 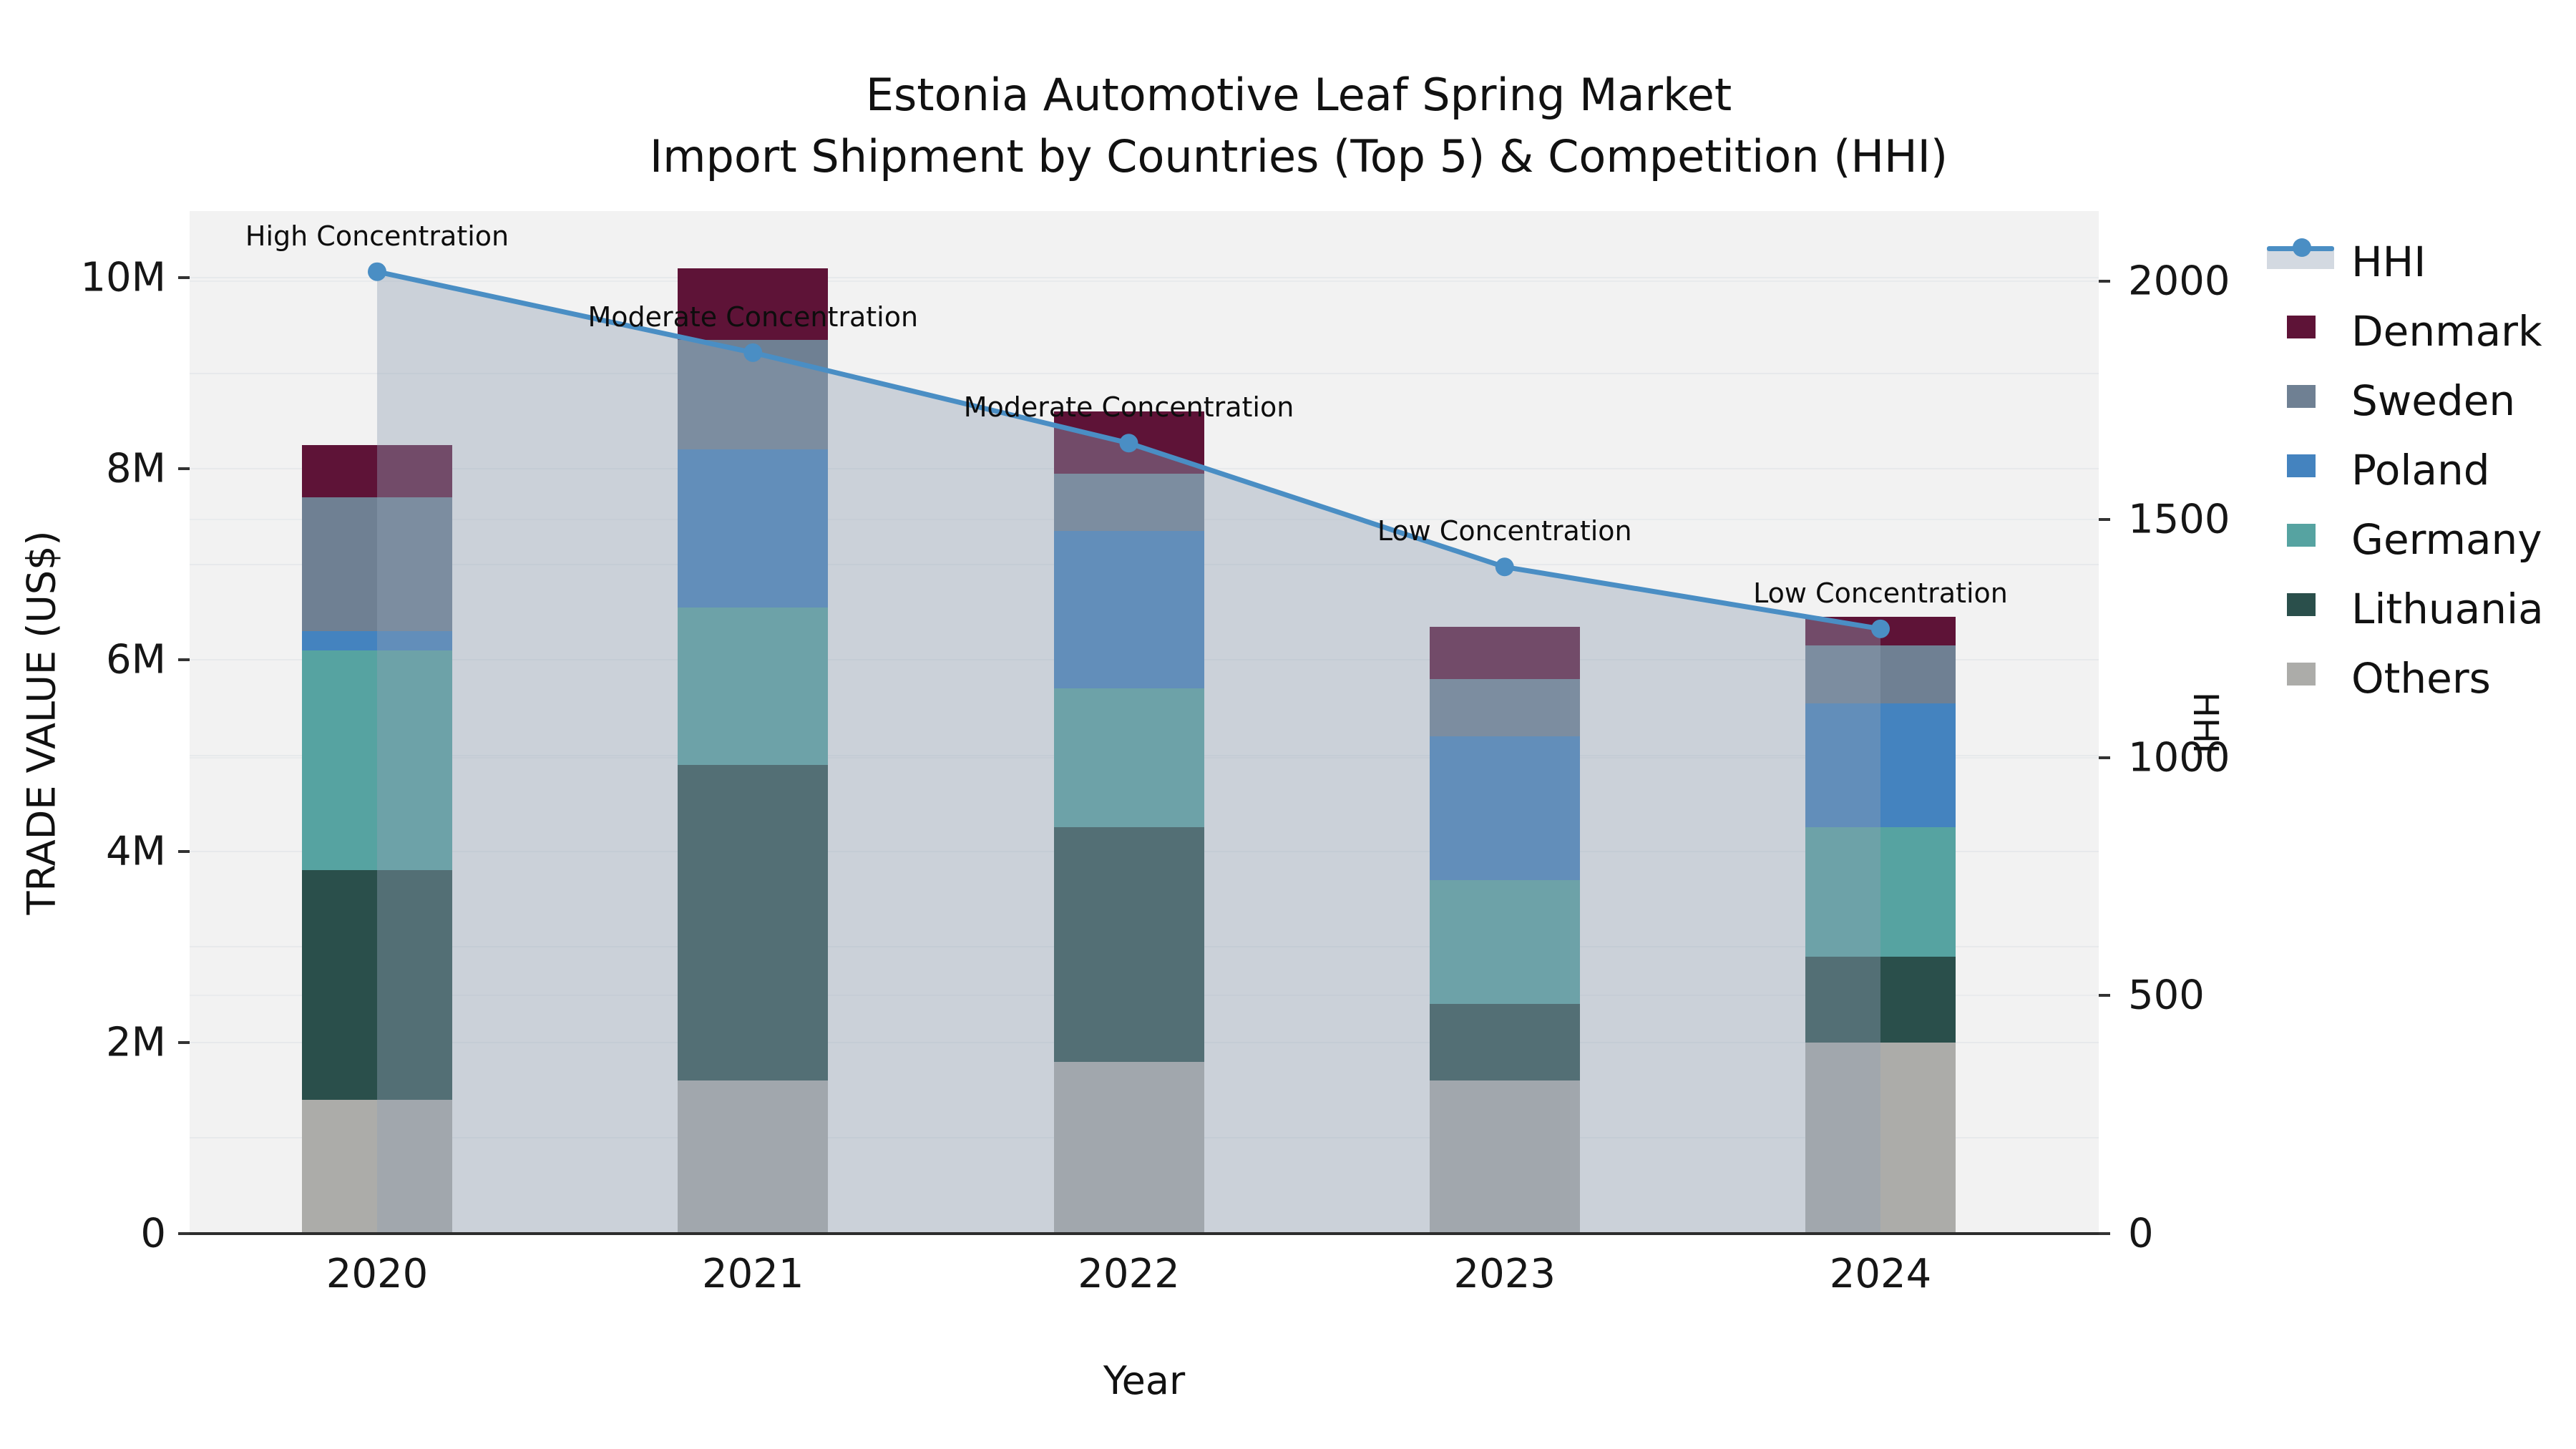 I want to click on x-axis-title: Year, so click(x=1144, y=1380).